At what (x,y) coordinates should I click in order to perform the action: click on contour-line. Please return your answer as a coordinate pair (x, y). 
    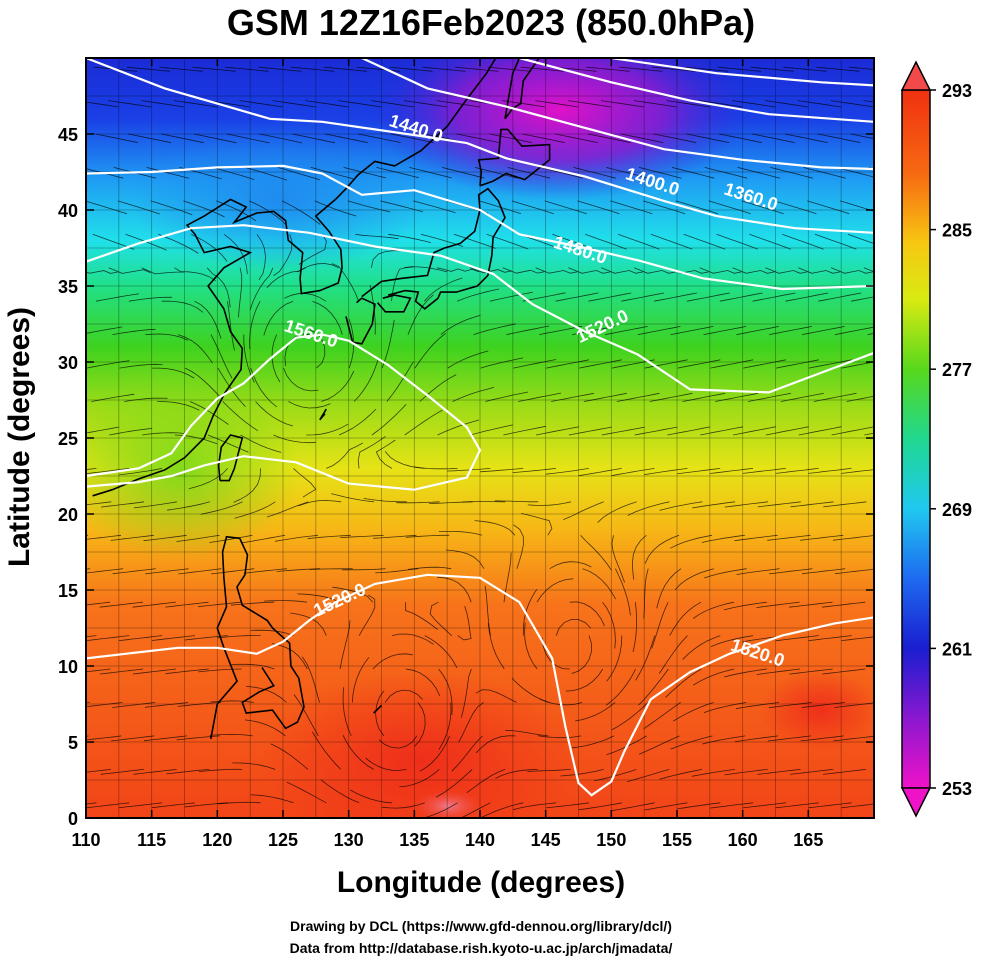
    Looking at the image, I should click on (480, 227).